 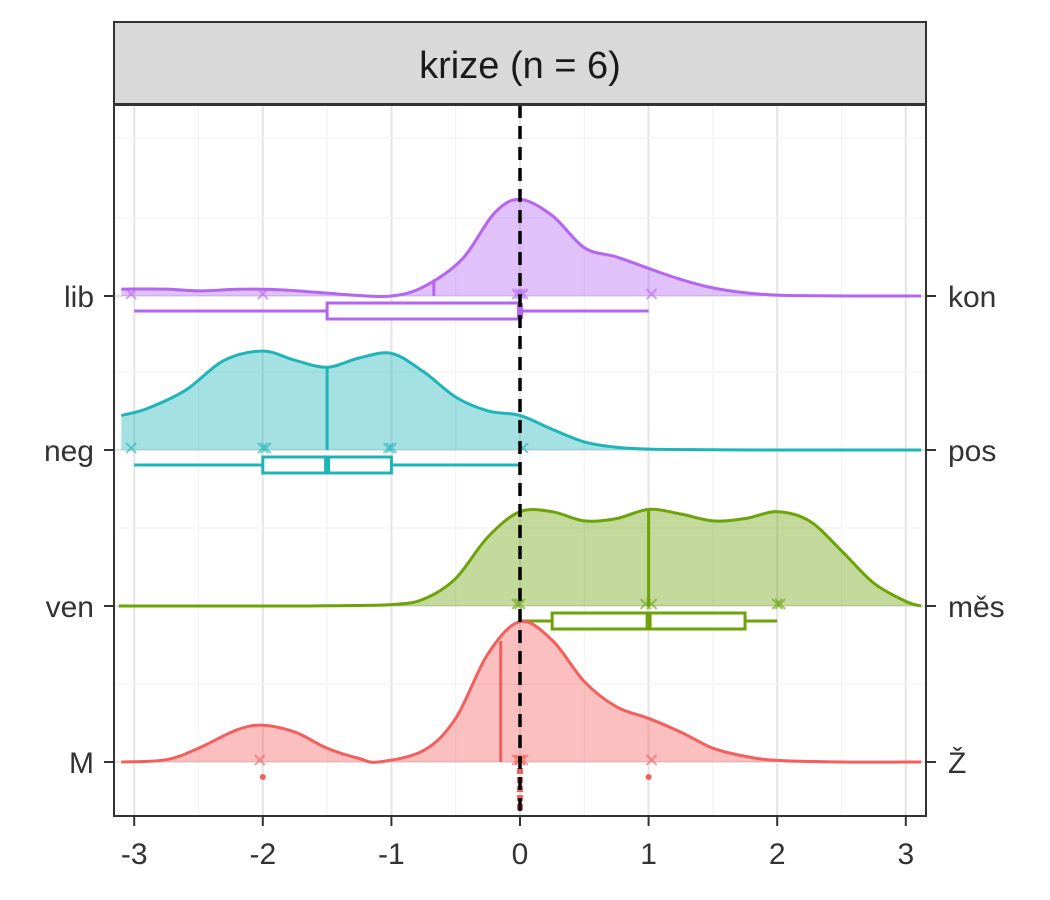 What do you see at coordinates (70, 607) in the screenshot?
I see `y-label-left: ven` at bounding box center [70, 607].